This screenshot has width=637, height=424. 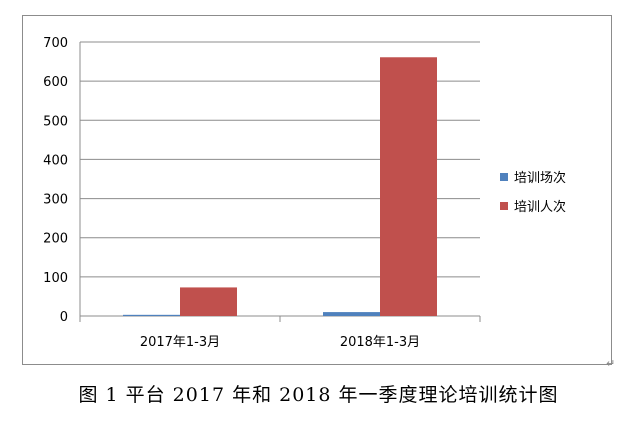 What do you see at coordinates (64, 317) in the screenshot?
I see `y-tick-label: 0` at bounding box center [64, 317].